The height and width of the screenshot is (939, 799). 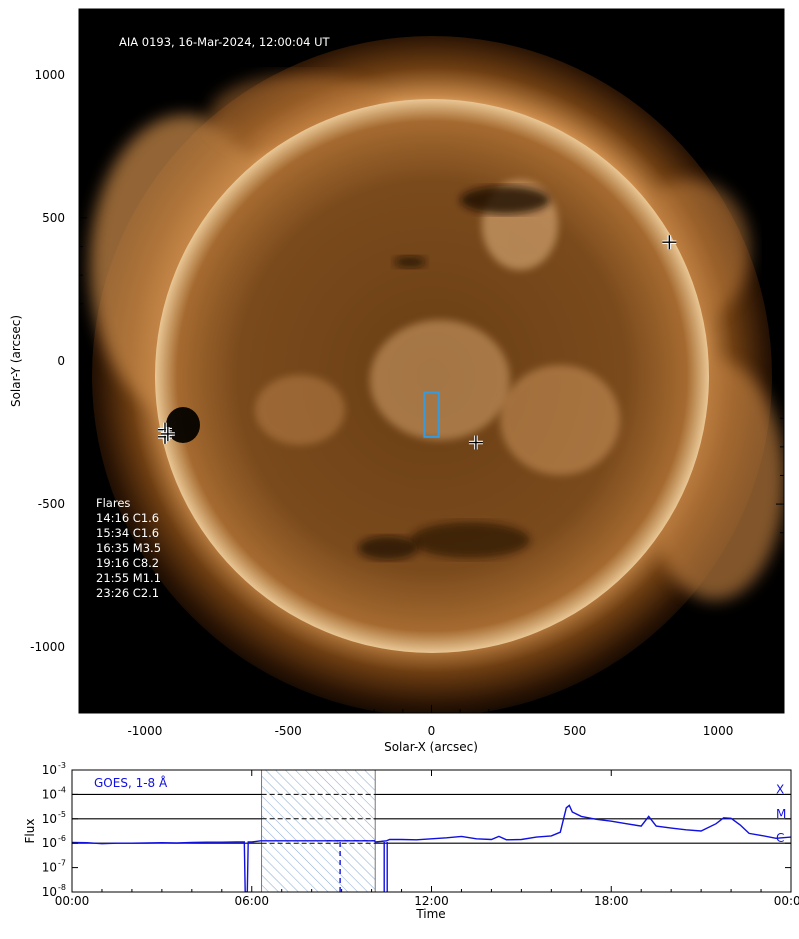 What do you see at coordinates (431, 901) in the screenshot?
I see `goes-x-tick-label: 12:00` at bounding box center [431, 901].